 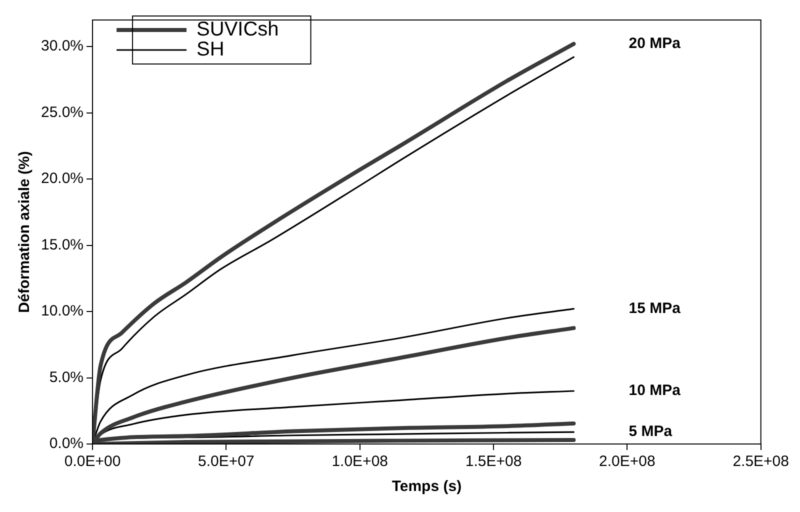 I want to click on x-tick-label: 1.0E+08, so click(x=360, y=461).